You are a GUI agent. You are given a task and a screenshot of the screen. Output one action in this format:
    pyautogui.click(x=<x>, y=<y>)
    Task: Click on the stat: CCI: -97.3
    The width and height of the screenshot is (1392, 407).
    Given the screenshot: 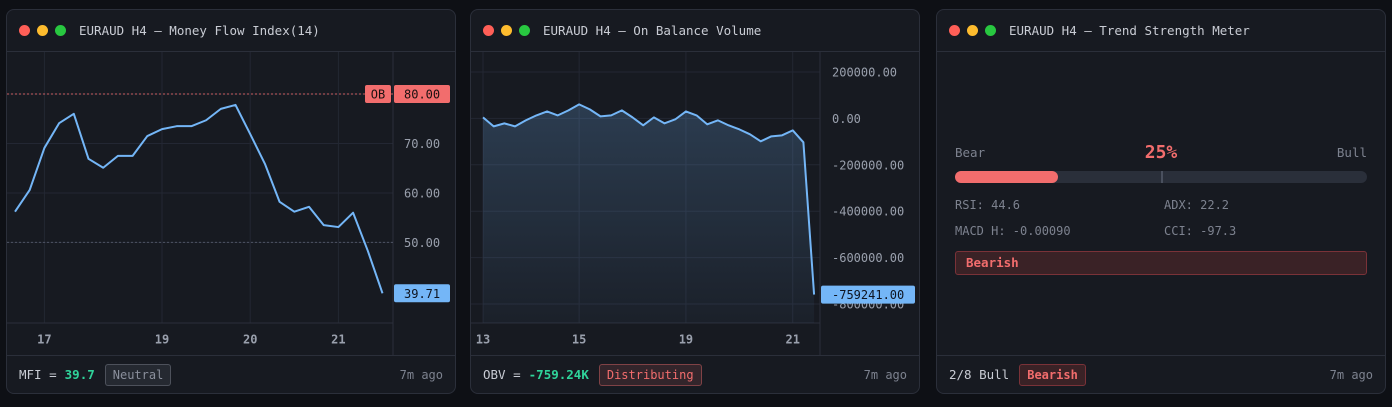 What is the action you would take?
    pyautogui.click(x=1200, y=231)
    